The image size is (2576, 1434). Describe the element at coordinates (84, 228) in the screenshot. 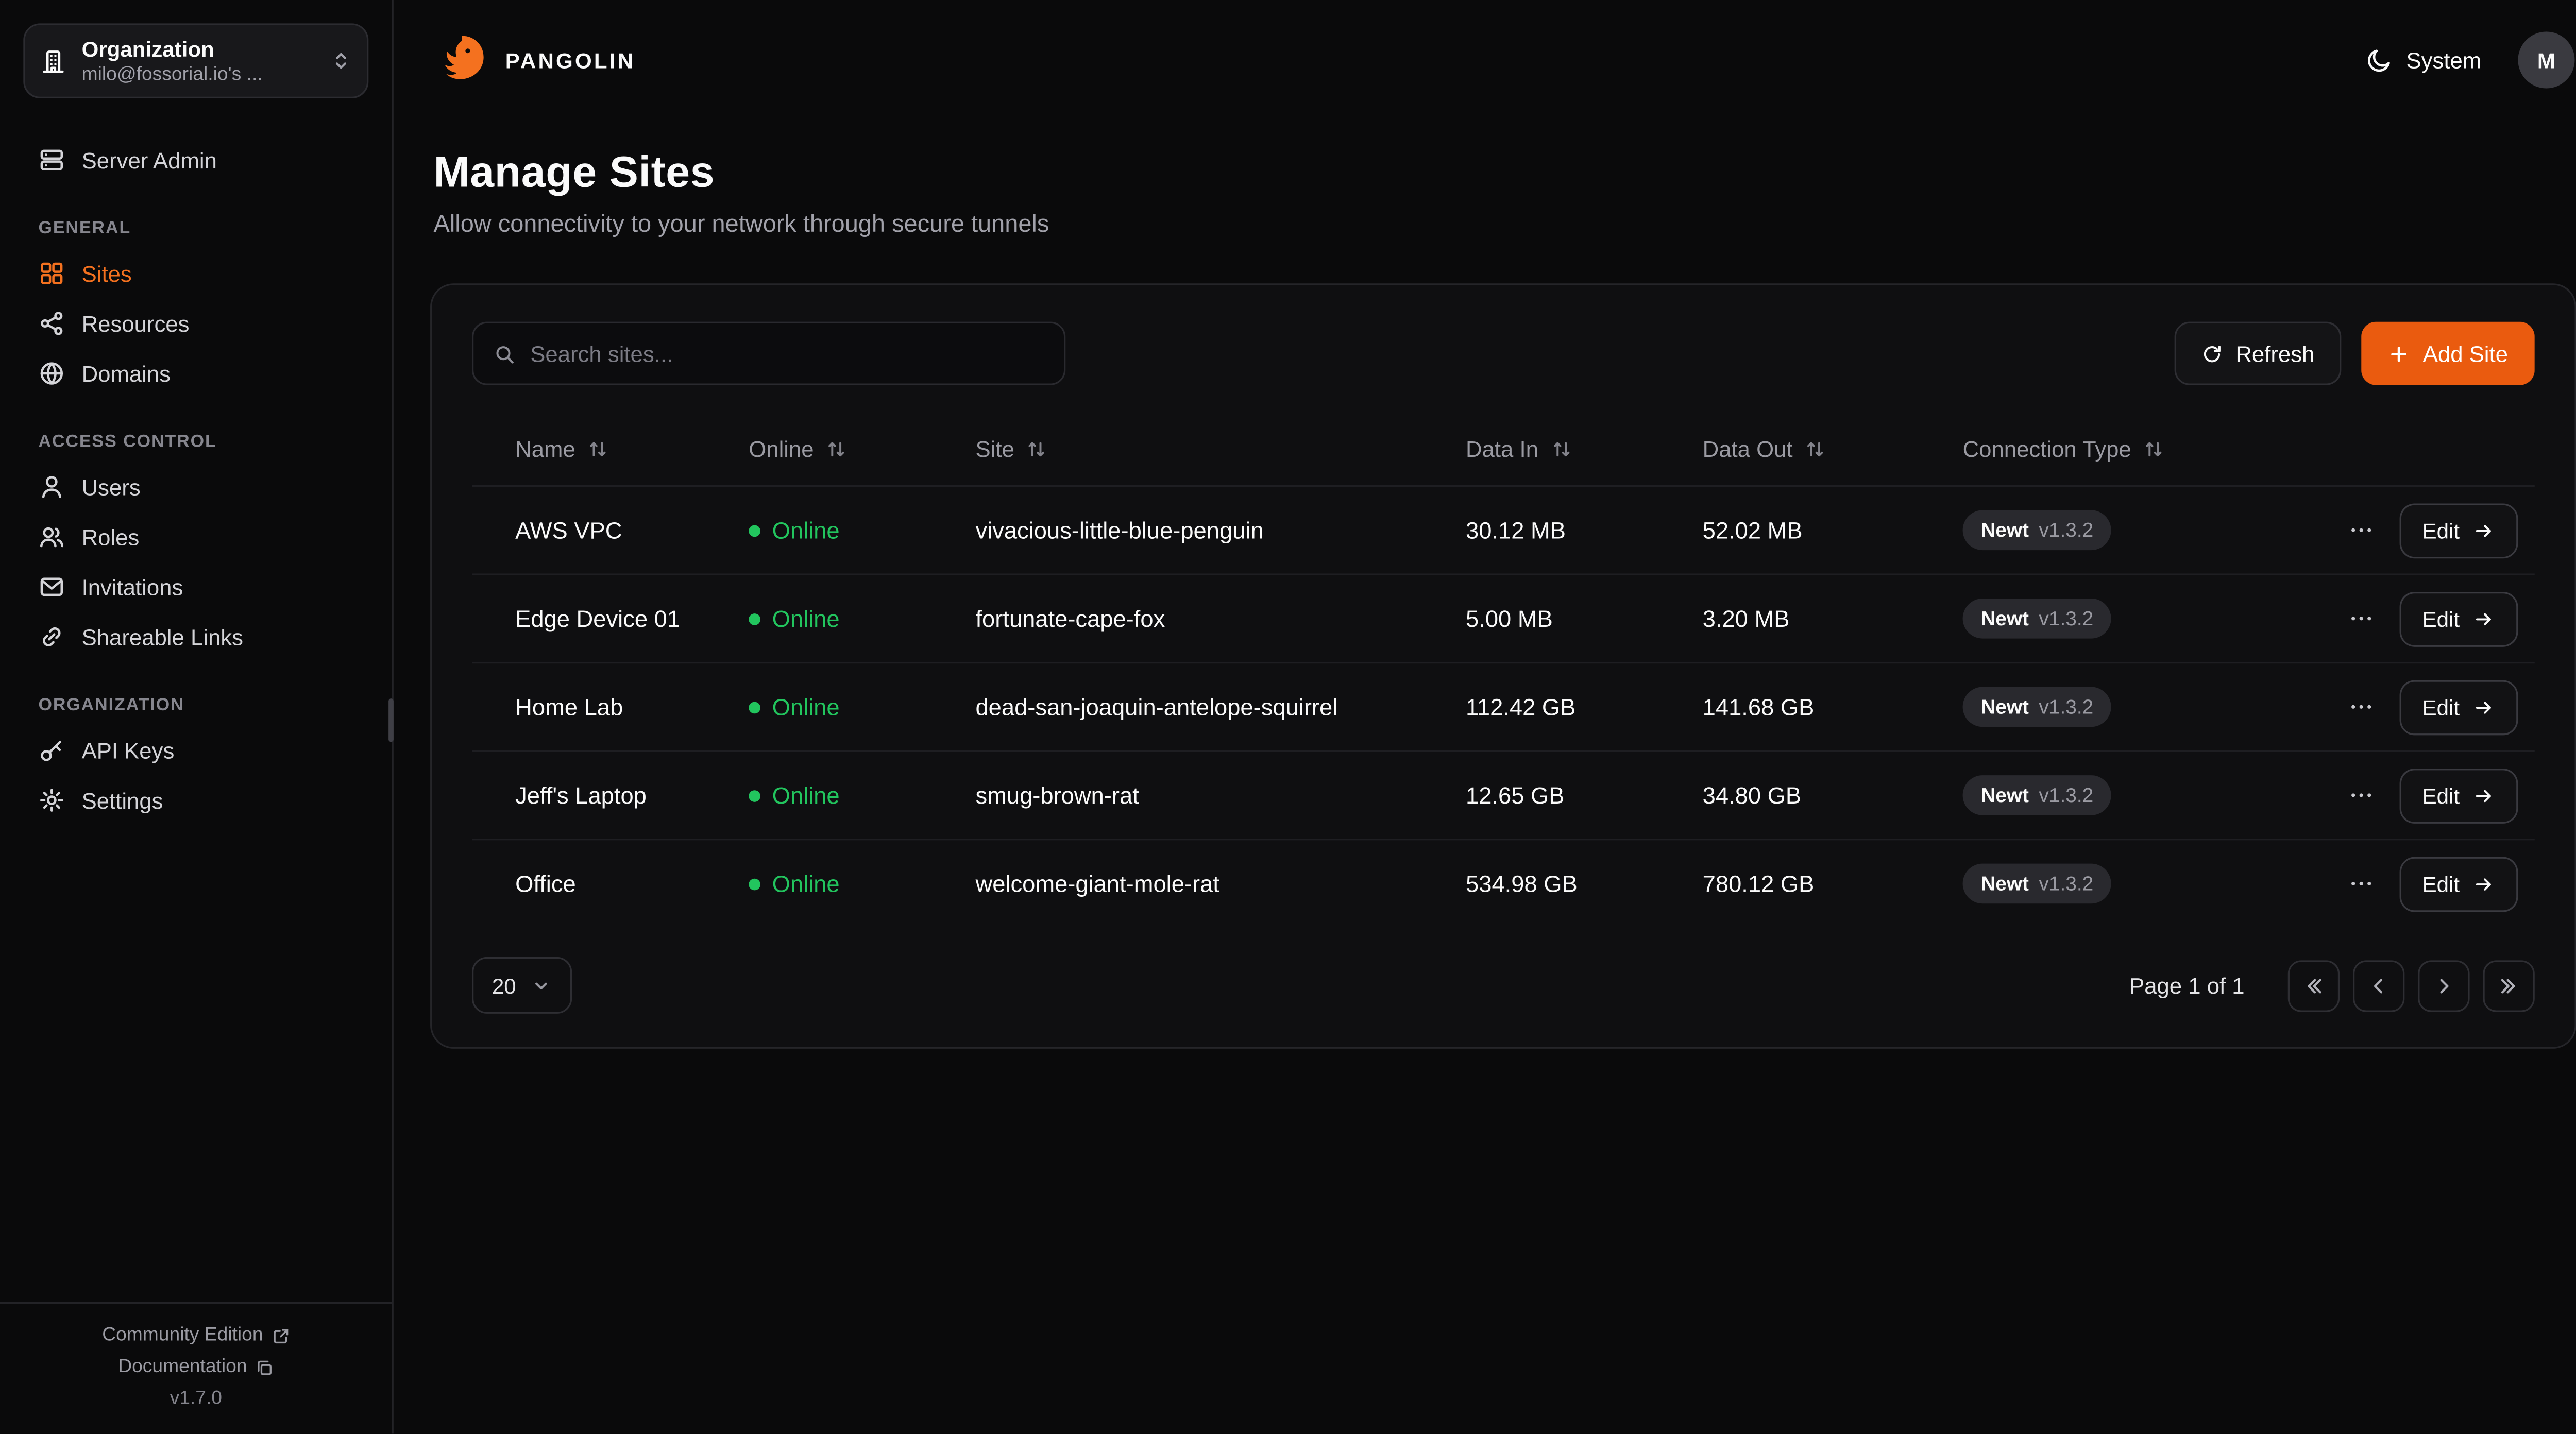

I see `section-label-general: GENERAL` at that location.